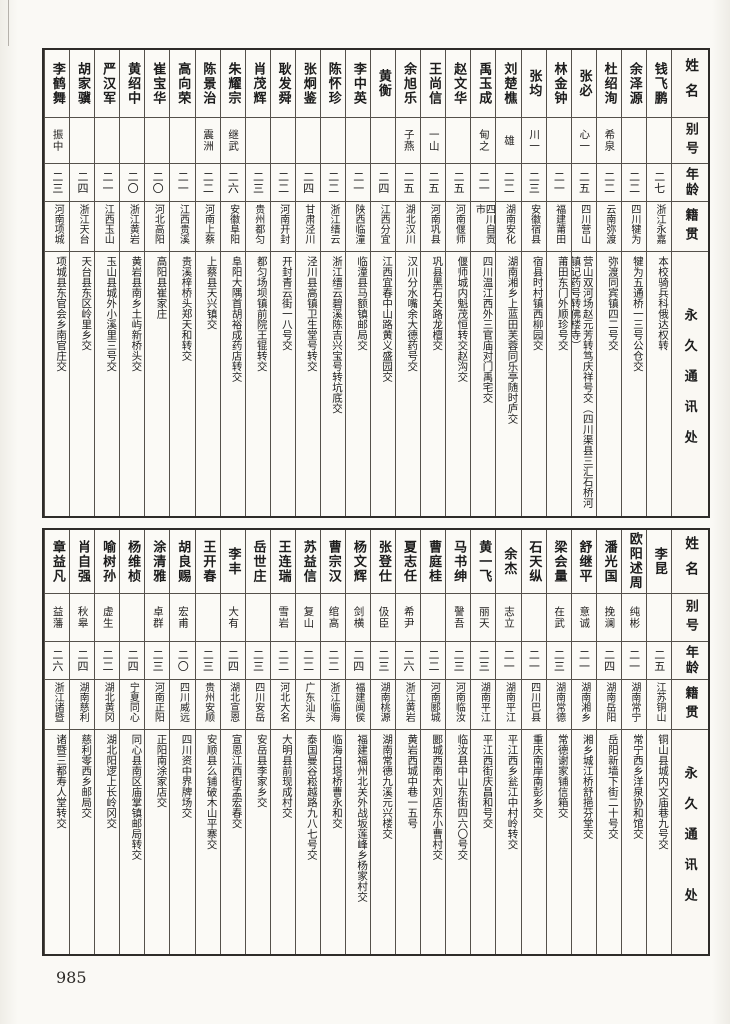 The height and width of the screenshot is (1024, 730). I want to click on name-cell: 舒继平, so click(583, 562).